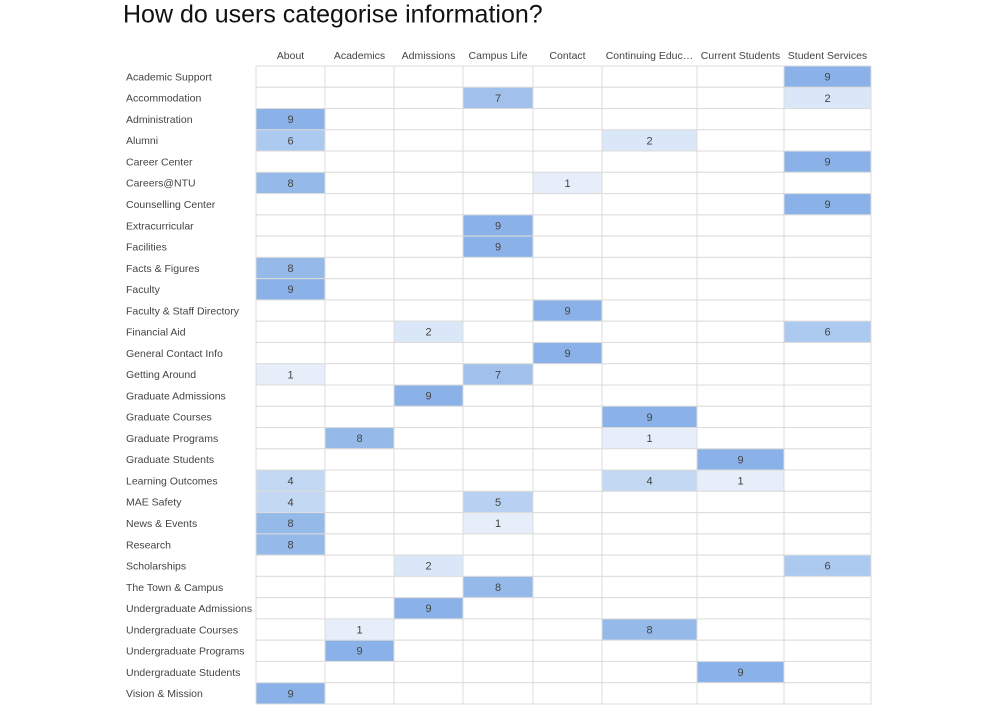 Image resolution: width=1000 pixels, height=716 pixels. I want to click on row-label: Graduate Programs, so click(172, 439).